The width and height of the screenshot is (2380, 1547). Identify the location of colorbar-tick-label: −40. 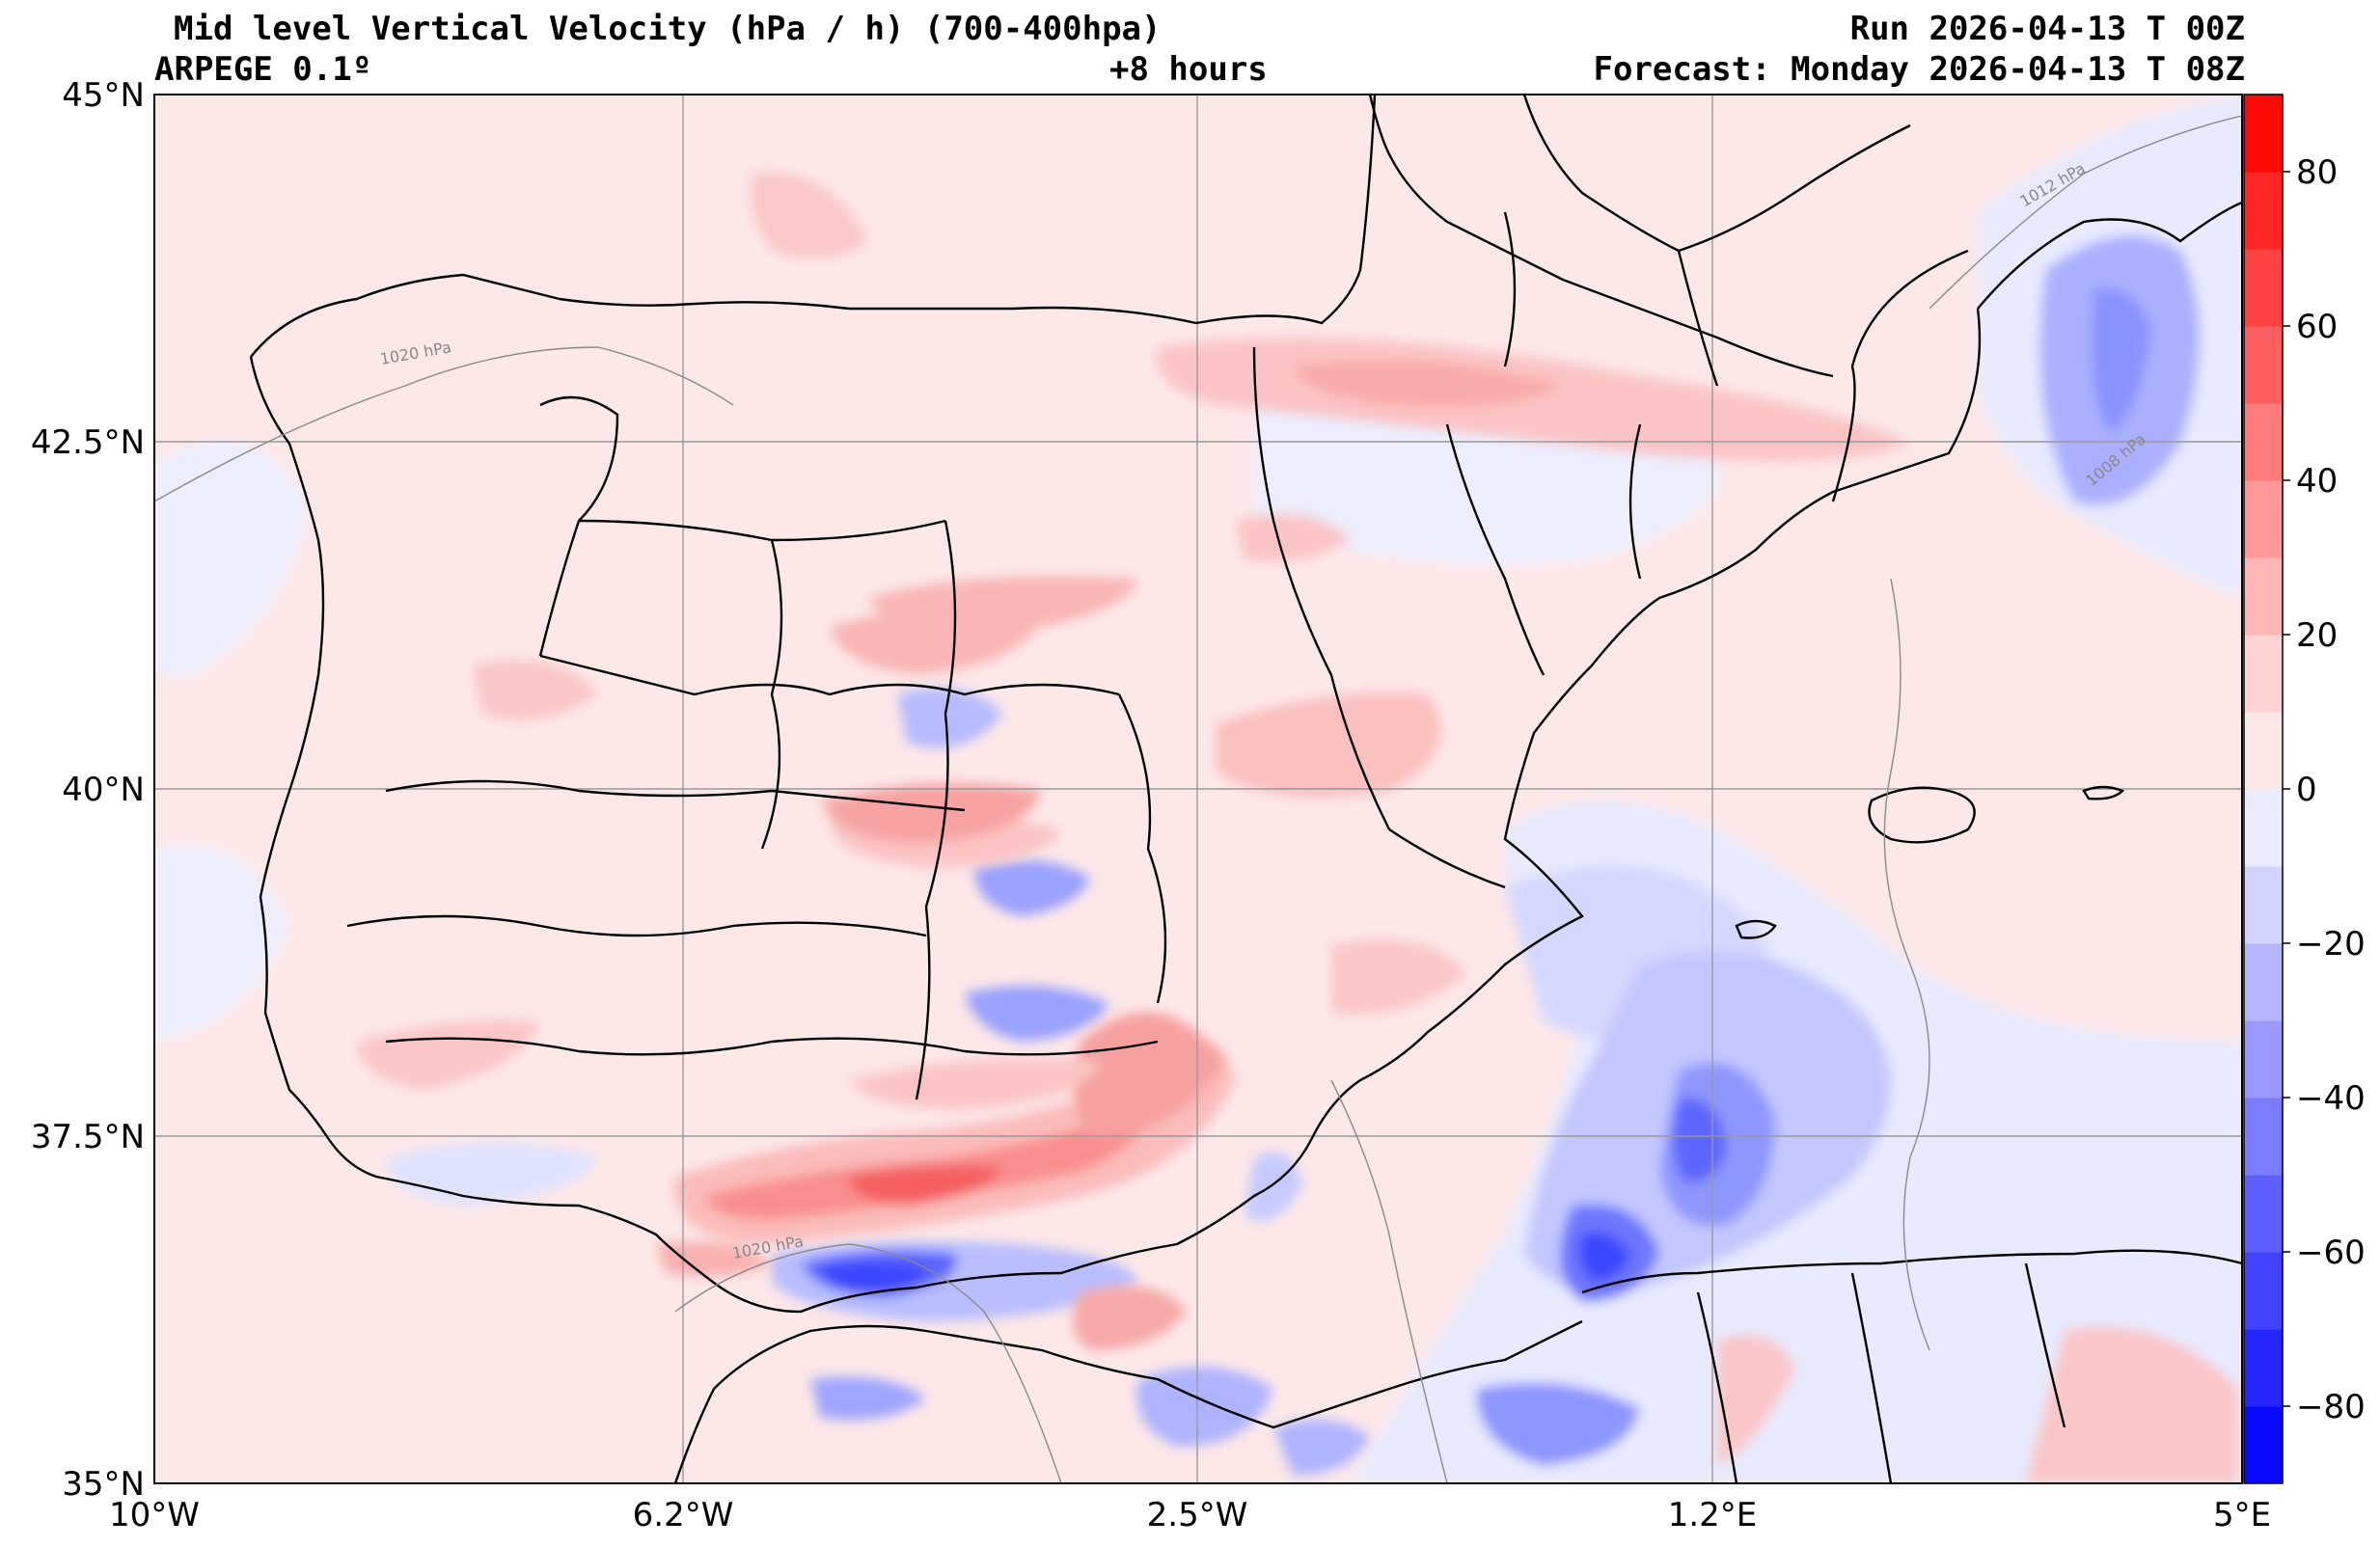
(2331, 1098).